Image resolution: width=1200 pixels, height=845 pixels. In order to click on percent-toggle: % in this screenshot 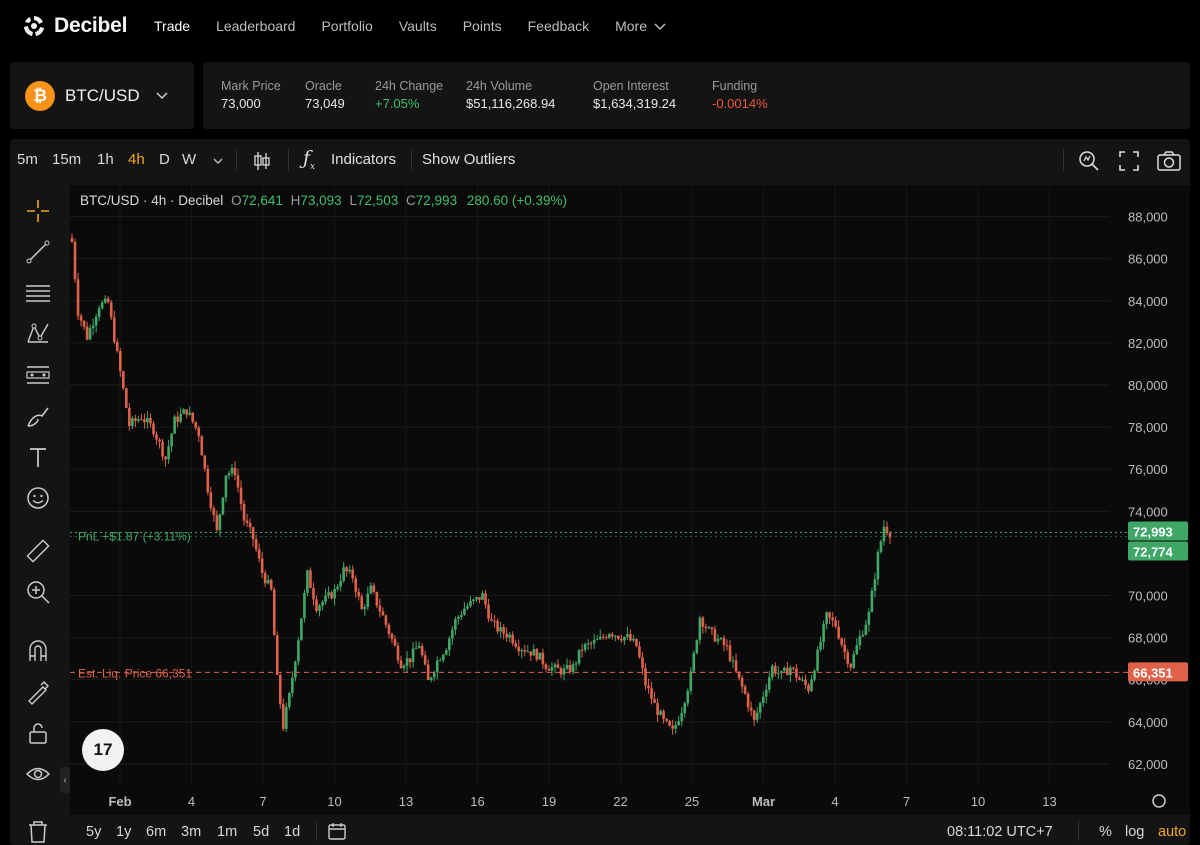, I will do `click(1105, 832)`.